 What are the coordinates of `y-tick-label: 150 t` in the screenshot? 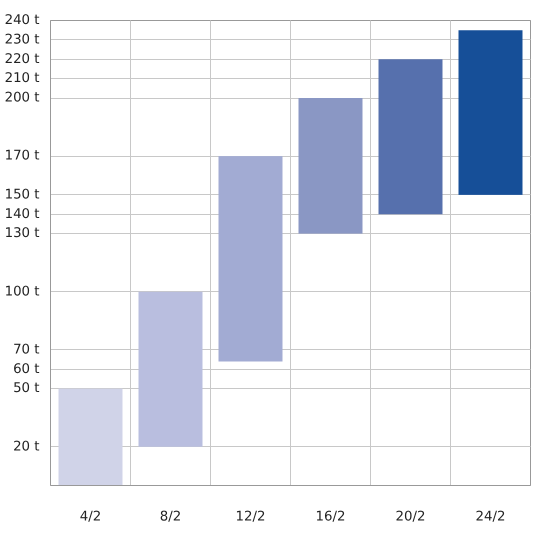 It's located at (22, 194).